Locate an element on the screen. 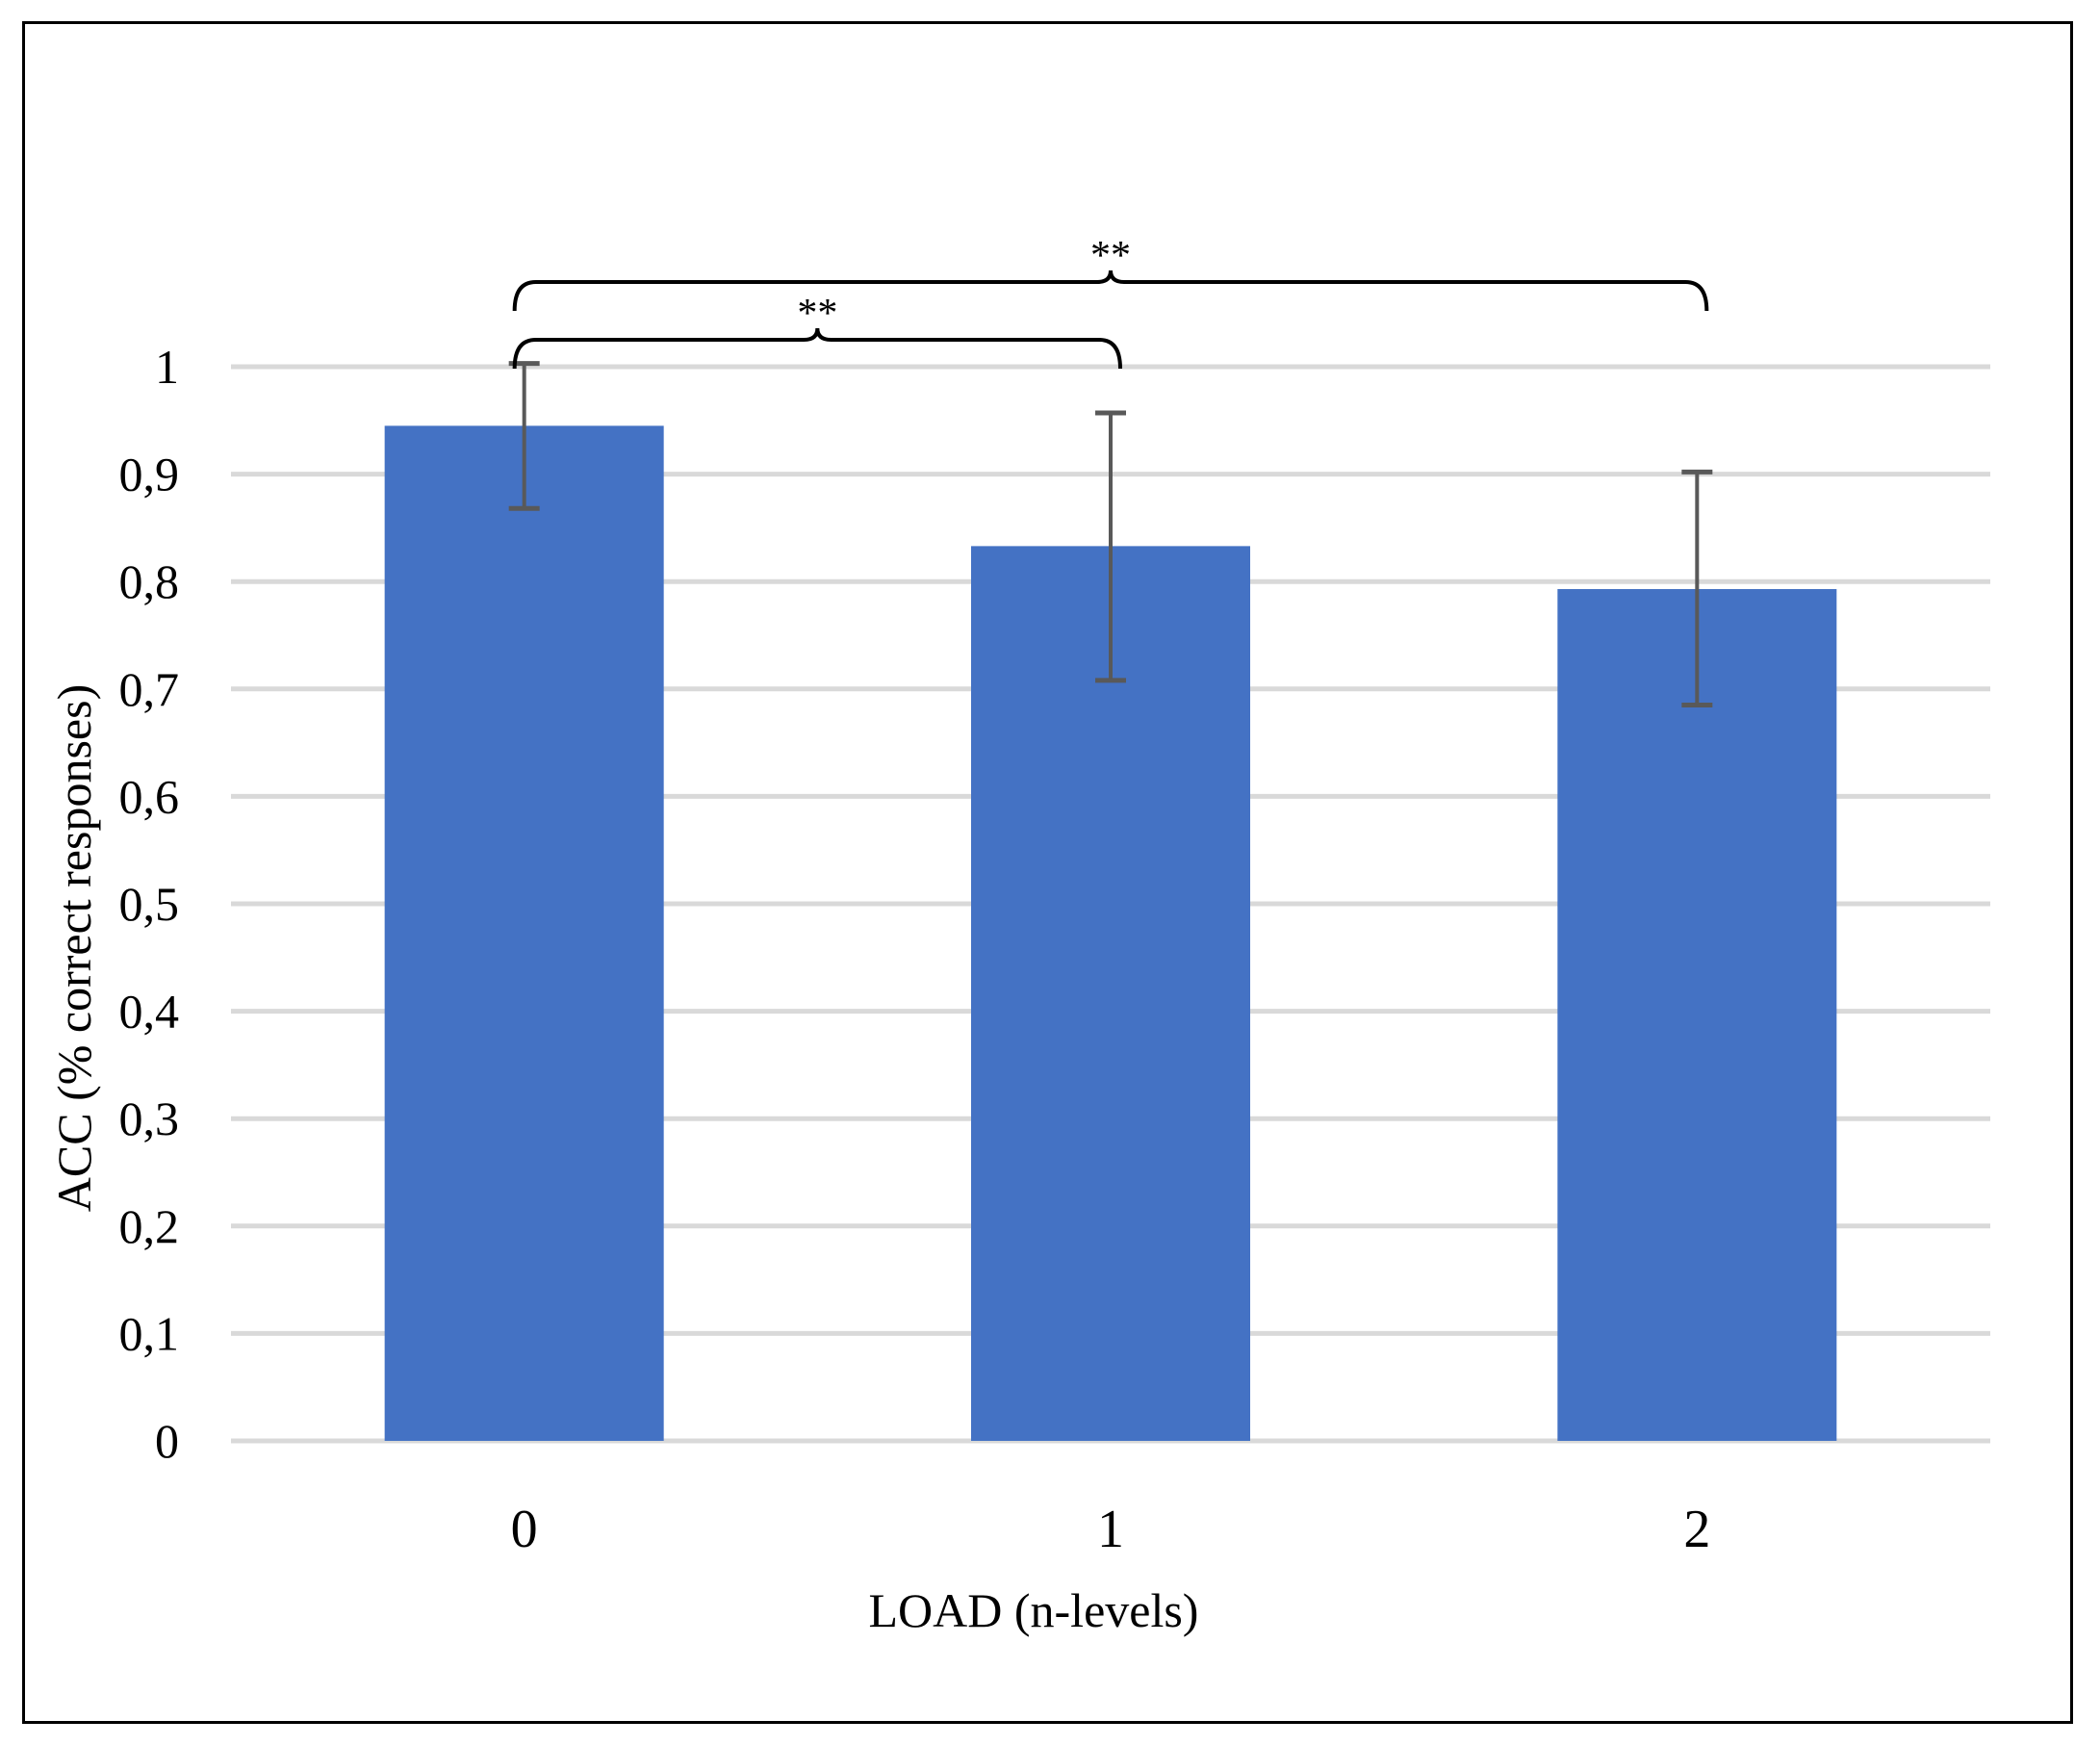  x-axis-ticks: 0 1 2 is located at coordinates (1111, 1529).